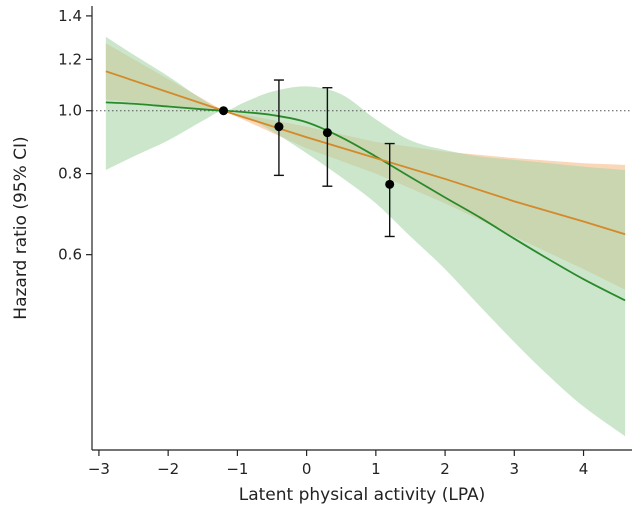 The height and width of the screenshot is (517, 637). I want to click on y-axis-label: Hazard ratio (95% CI), so click(21, 227).